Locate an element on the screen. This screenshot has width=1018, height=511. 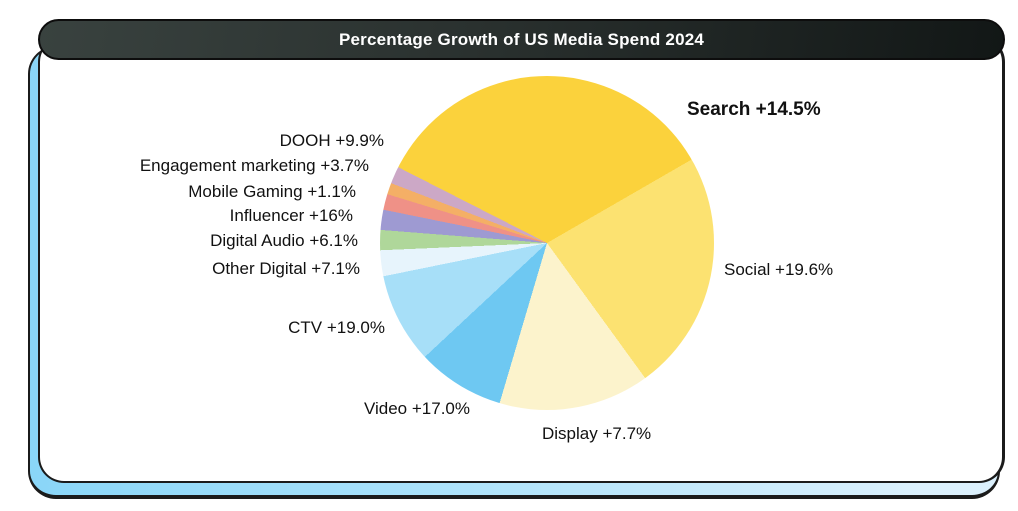
chart-title-bar: Percentage Growth of US Media Spend 2024 is located at coordinates (521, 39).